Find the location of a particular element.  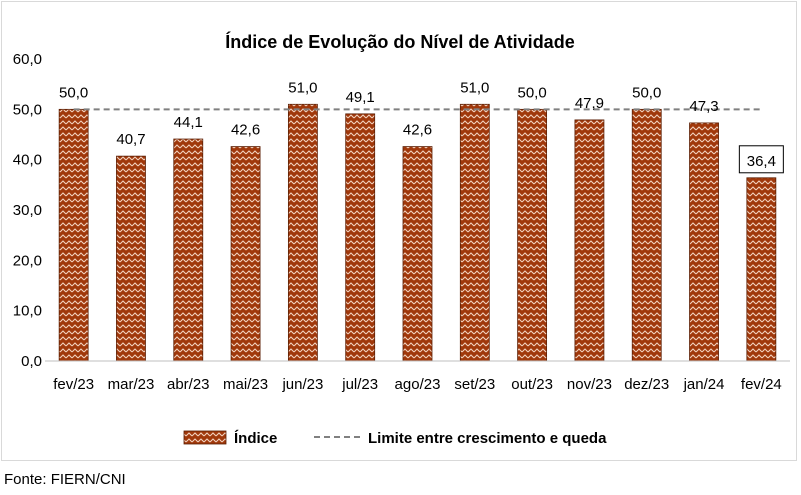

y-tick-label: 0,0 is located at coordinates (31, 361).